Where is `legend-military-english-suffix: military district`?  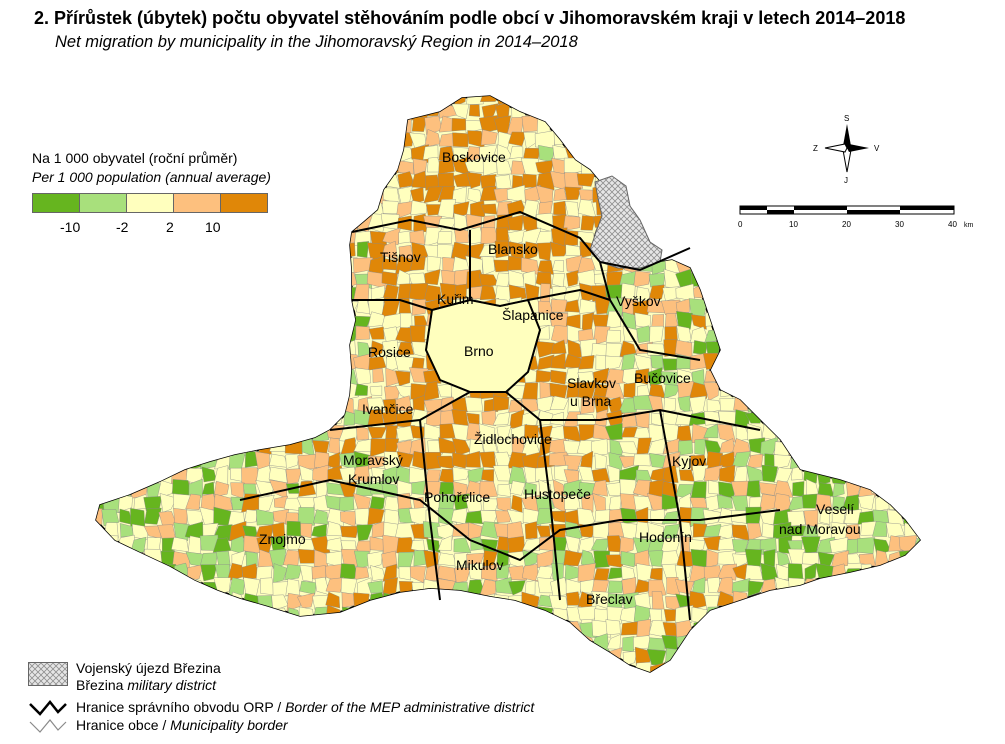 legend-military-english-suffix: military district is located at coordinates (172, 685).